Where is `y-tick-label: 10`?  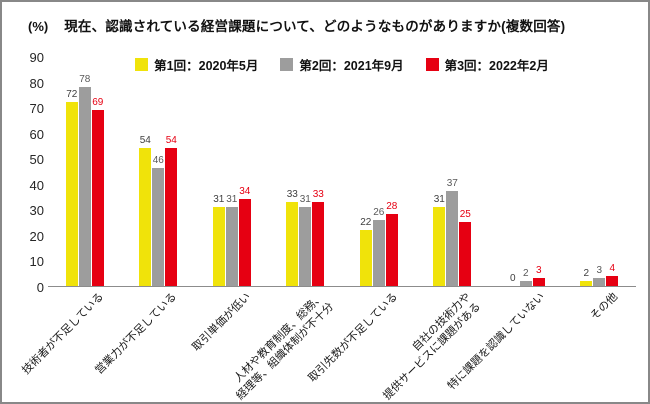
y-tick-label: 10 is located at coordinates (36, 262).